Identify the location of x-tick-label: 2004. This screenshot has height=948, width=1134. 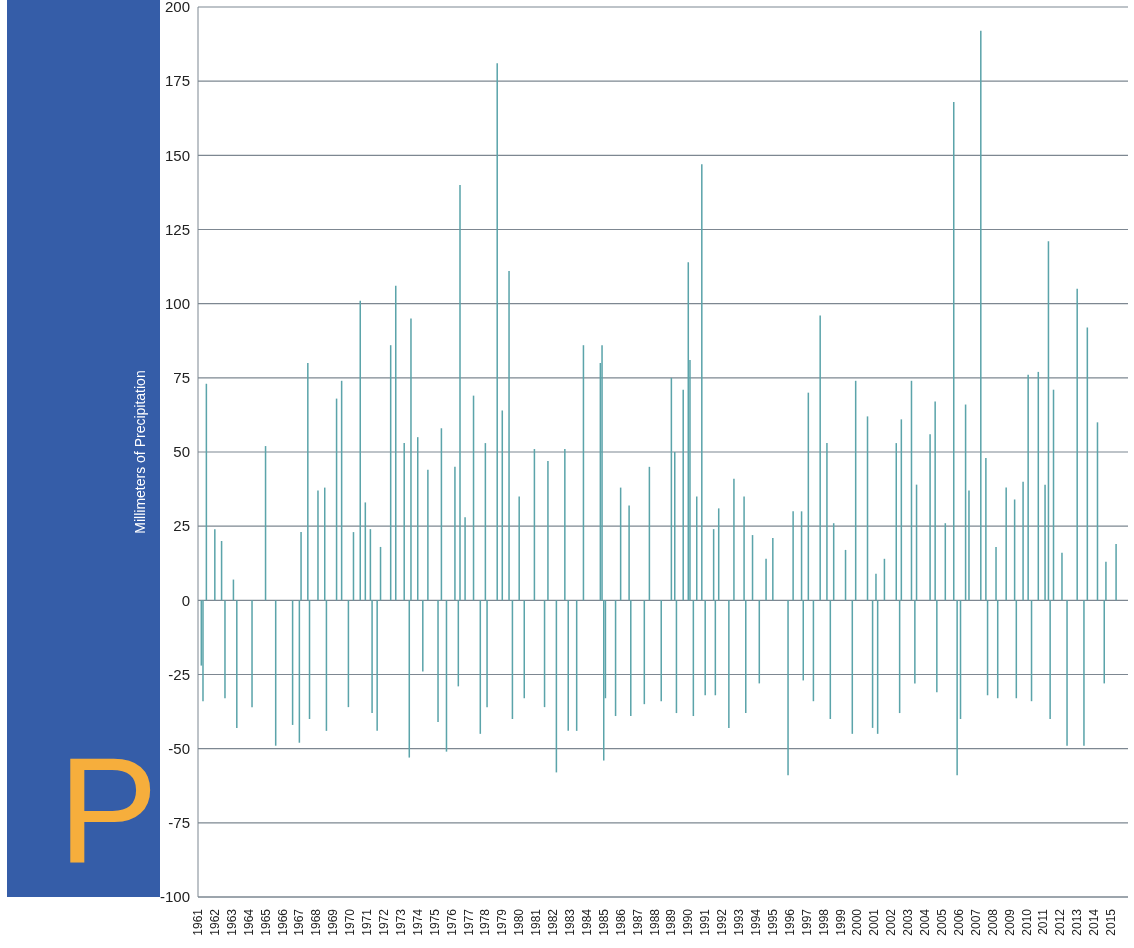
(925, 922).